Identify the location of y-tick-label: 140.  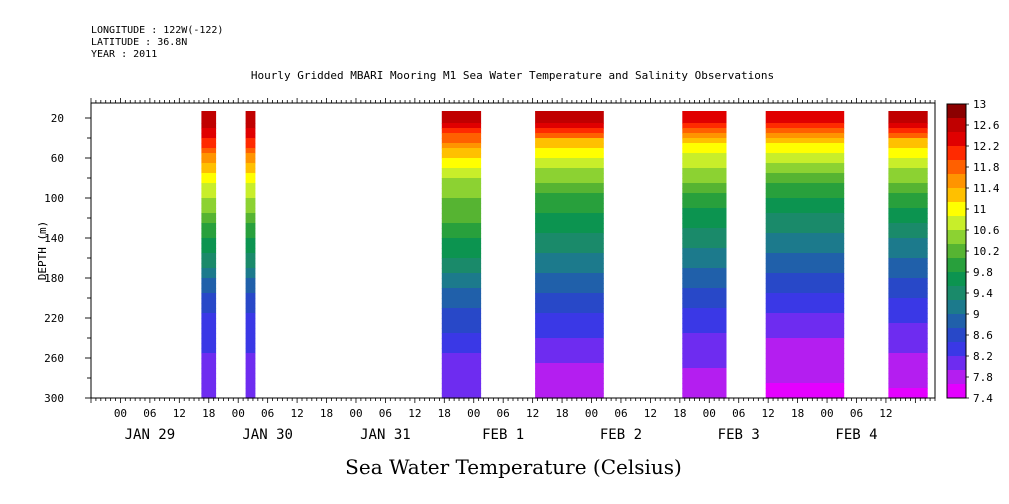
(54, 238).